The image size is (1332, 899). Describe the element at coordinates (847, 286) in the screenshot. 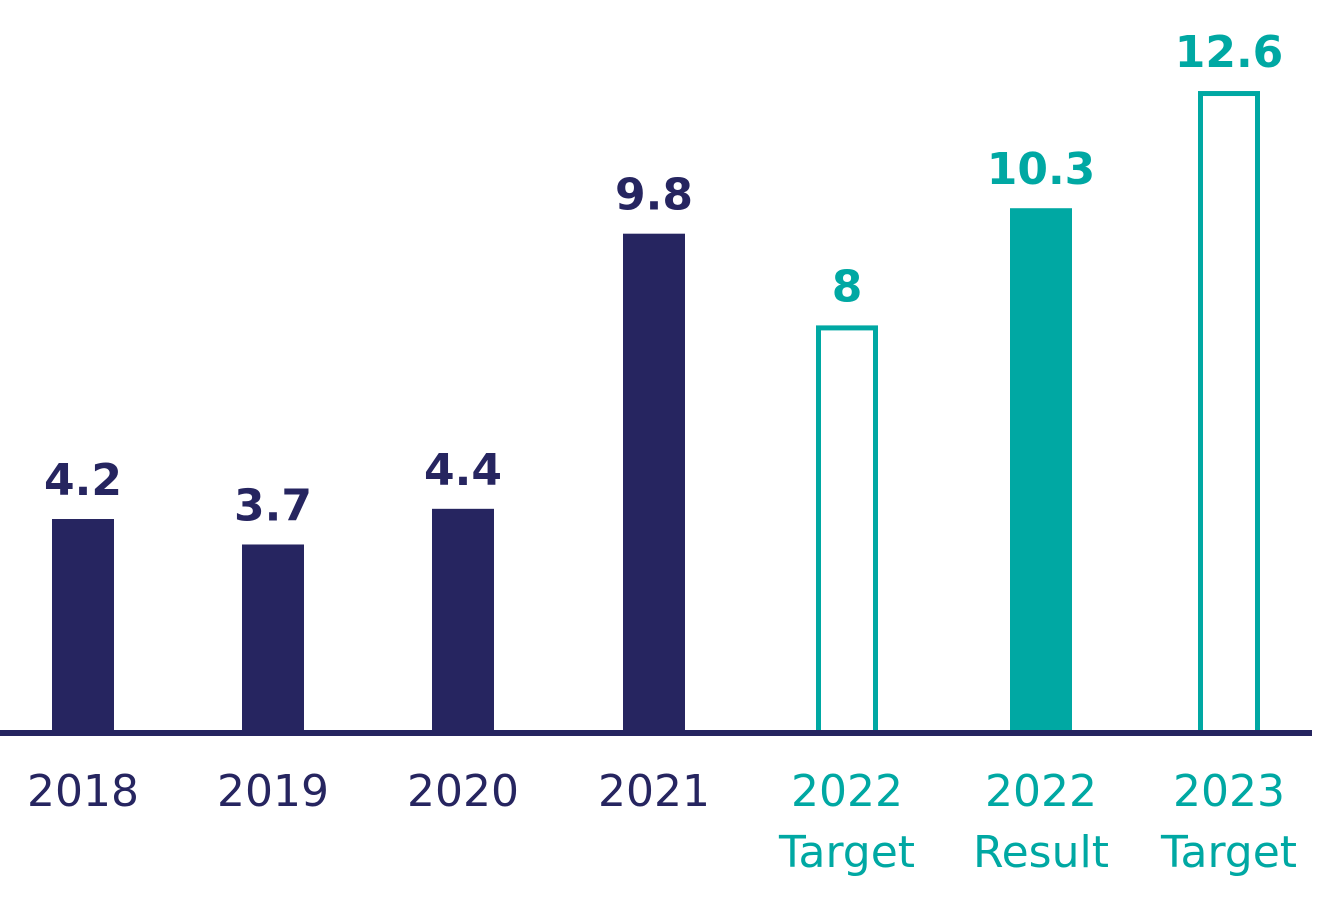

I see `value-label: 8` at that location.